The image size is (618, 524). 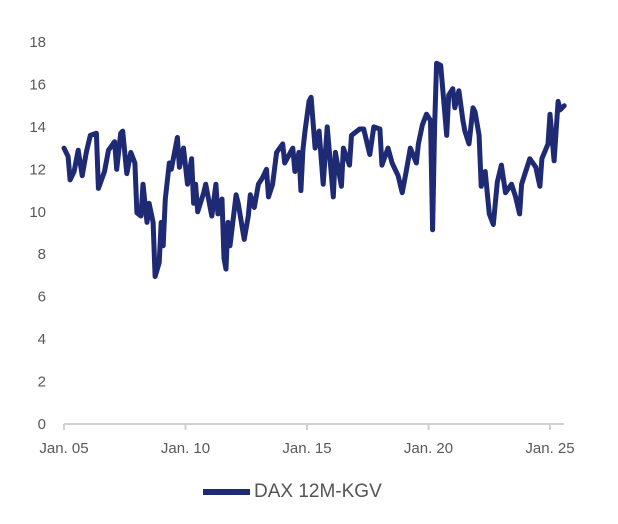 What do you see at coordinates (42, 382) in the screenshot?
I see `y-tick-label: 2` at bounding box center [42, 382].